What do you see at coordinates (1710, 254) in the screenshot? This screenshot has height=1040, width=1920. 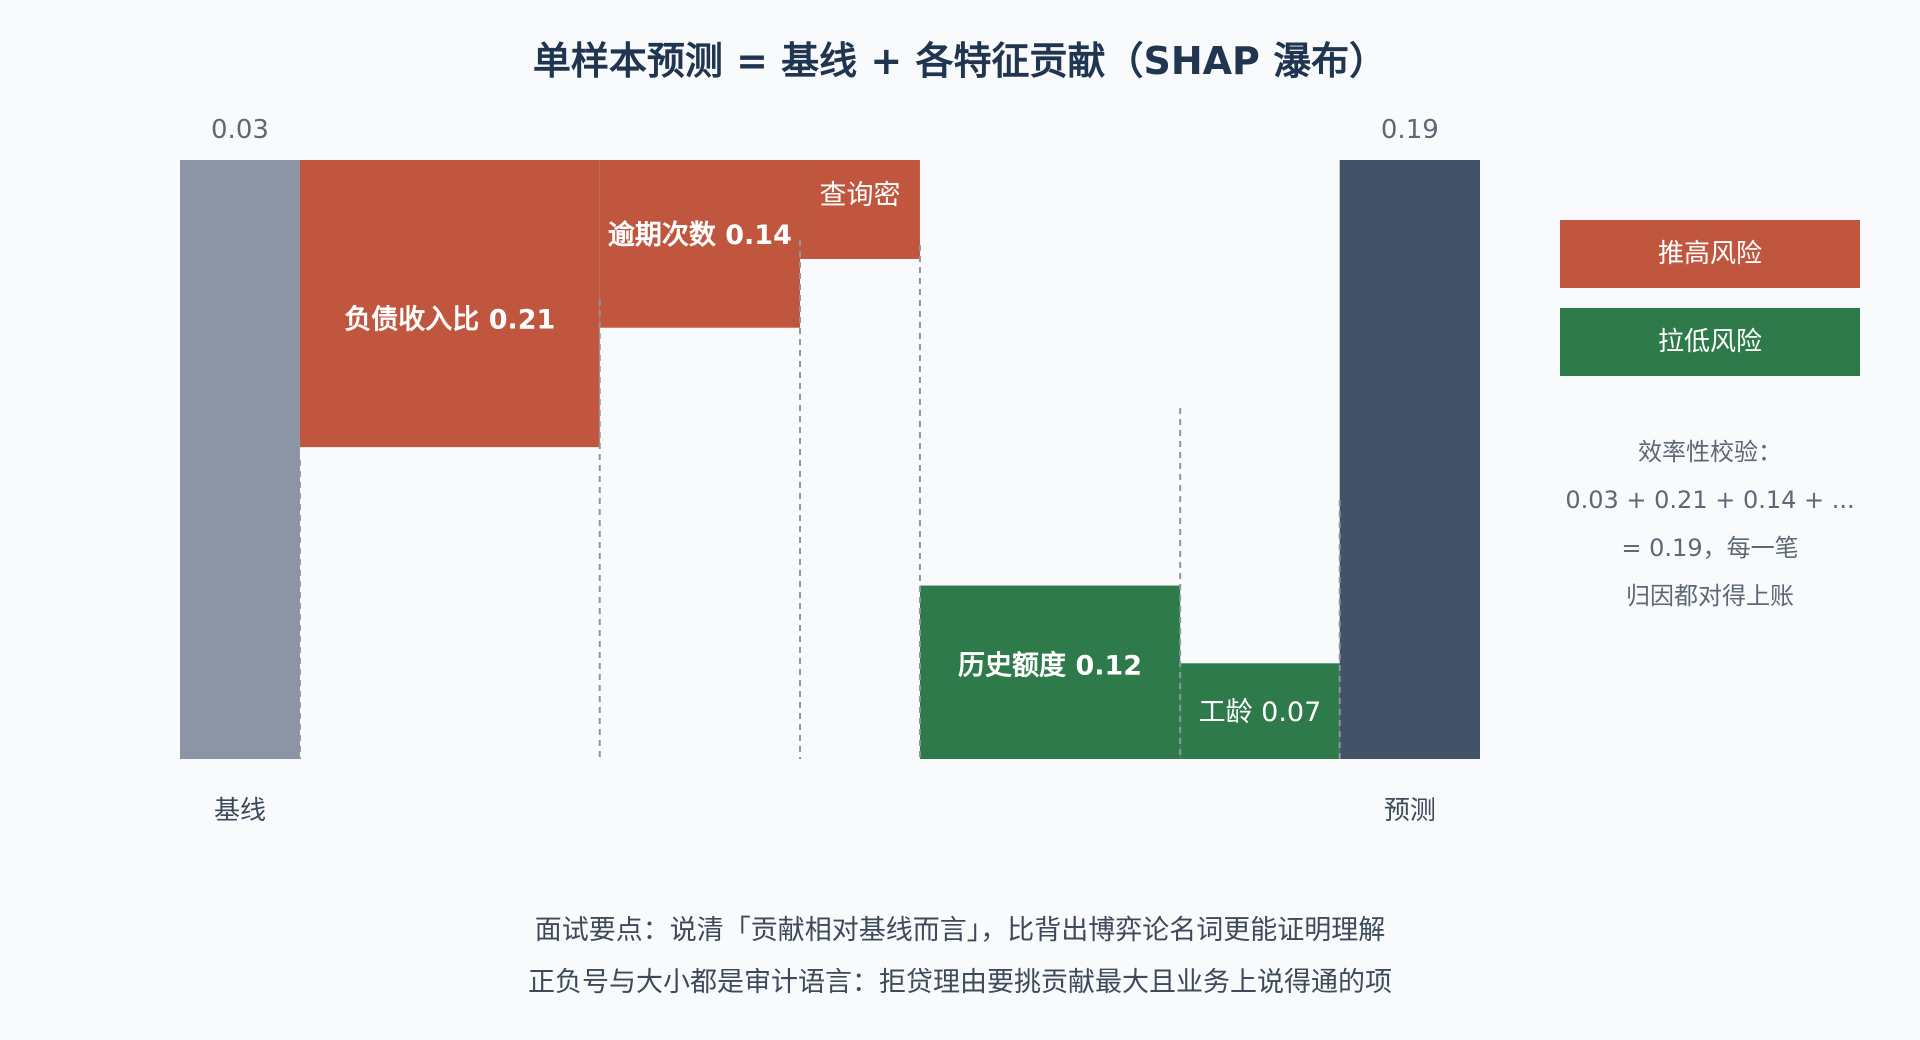 I see `legend-increase-risk: 推高风险` at bounding box center [1710, 254].